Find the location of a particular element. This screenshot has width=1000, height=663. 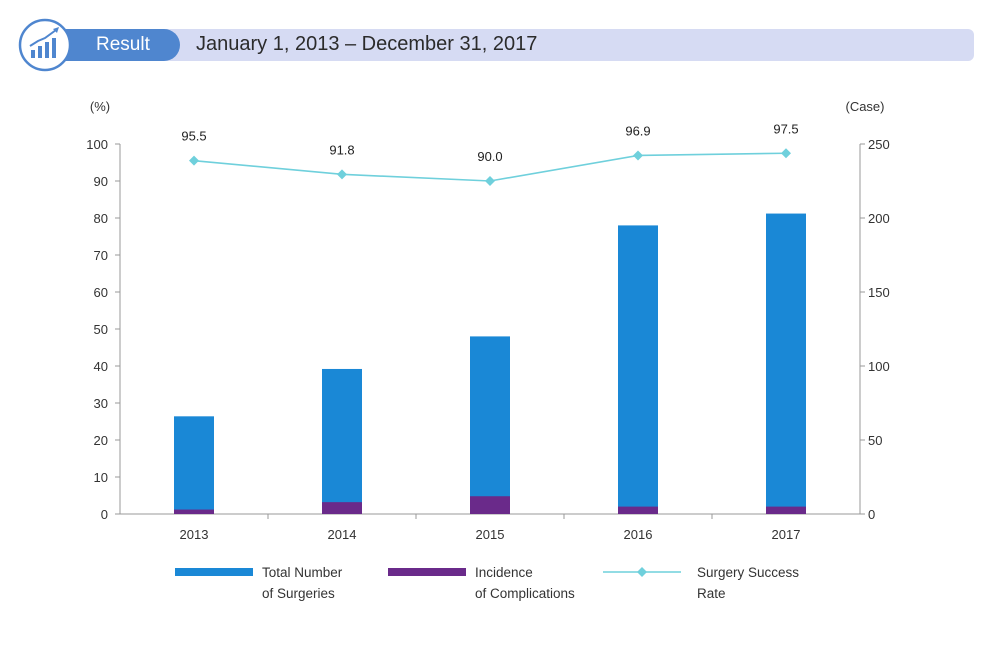

left-axis-tick-label: 50 is located at coordinates (101, 329).